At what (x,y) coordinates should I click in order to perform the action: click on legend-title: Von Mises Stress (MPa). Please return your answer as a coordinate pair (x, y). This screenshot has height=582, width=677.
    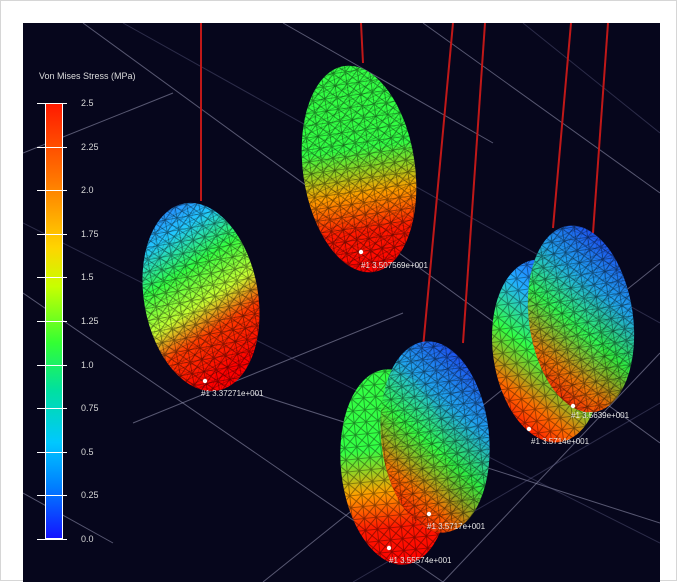
    Looking at the image, I should click on (87, 76).